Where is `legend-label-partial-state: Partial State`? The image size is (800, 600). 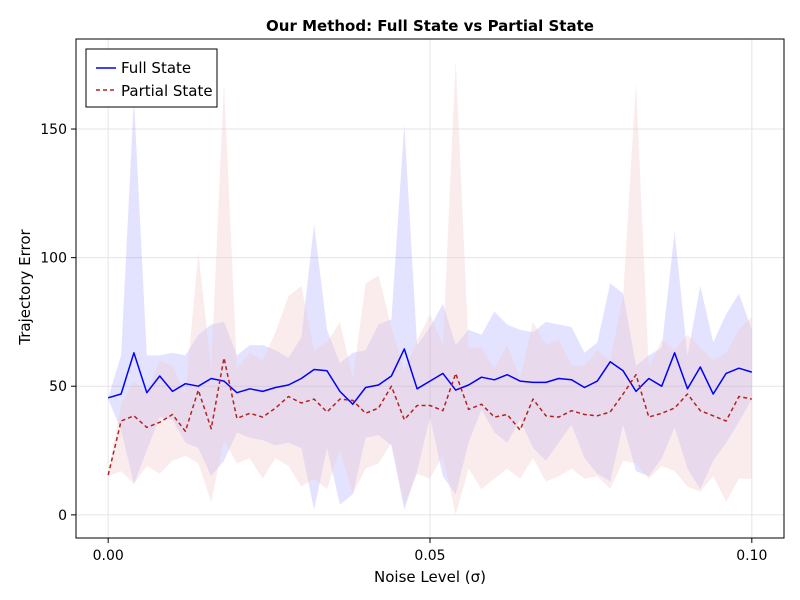 legend-label-partial-state: Partial State is located at coordinates (167, 91).